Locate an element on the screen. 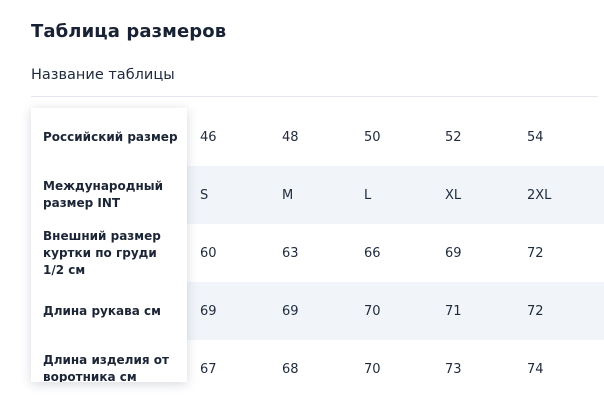 The image size is (604, 414). table-cell: 48 is located at coordinates (290, 137).